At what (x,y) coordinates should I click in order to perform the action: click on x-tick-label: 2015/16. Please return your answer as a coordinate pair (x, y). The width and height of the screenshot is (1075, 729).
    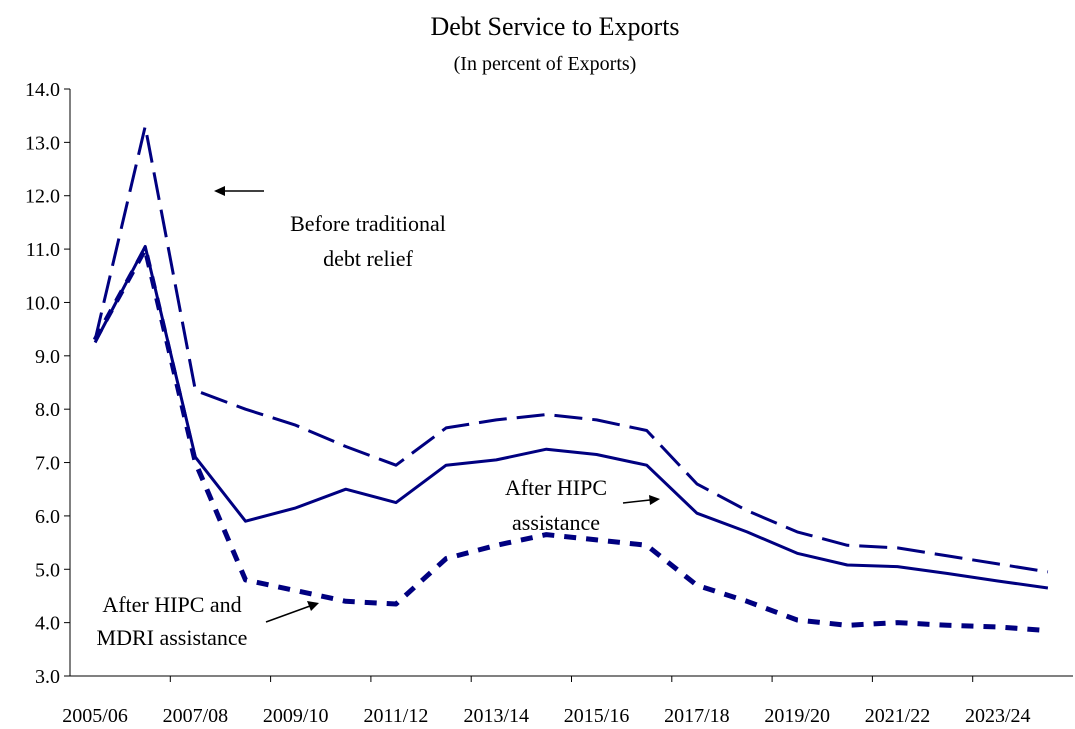
    Looking at the image, I should click on (597, 716).